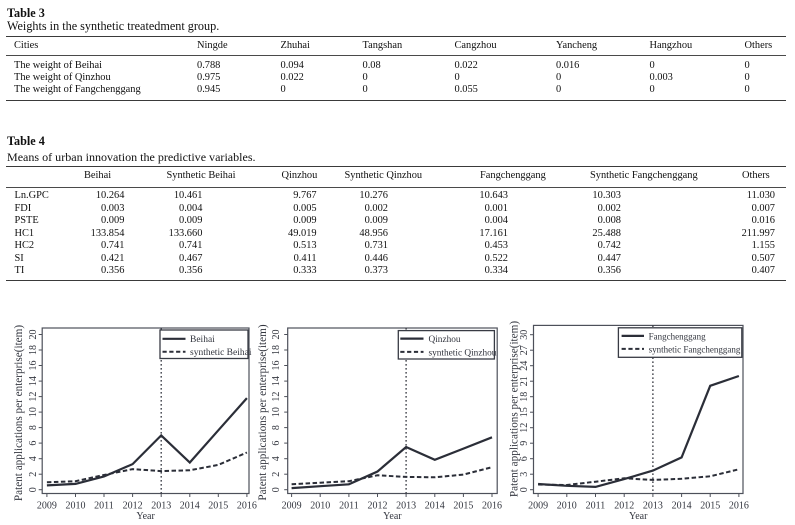 The image size is (795, 525). What do you see at coordinates (524, 443) in the screenshot?
I see `svg-text: 9` at bounding box center [524, 443].